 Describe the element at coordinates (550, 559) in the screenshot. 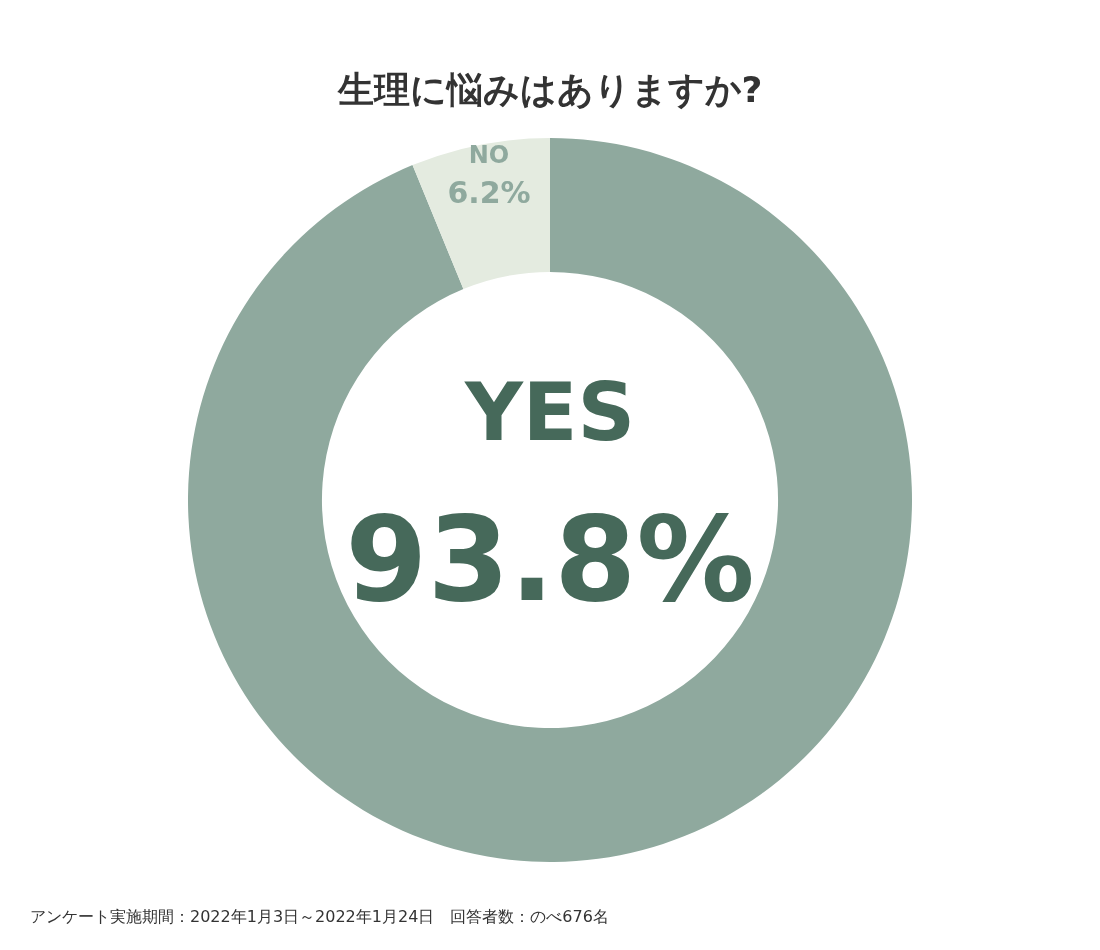

I see `data-label: 93.8%` at that location.